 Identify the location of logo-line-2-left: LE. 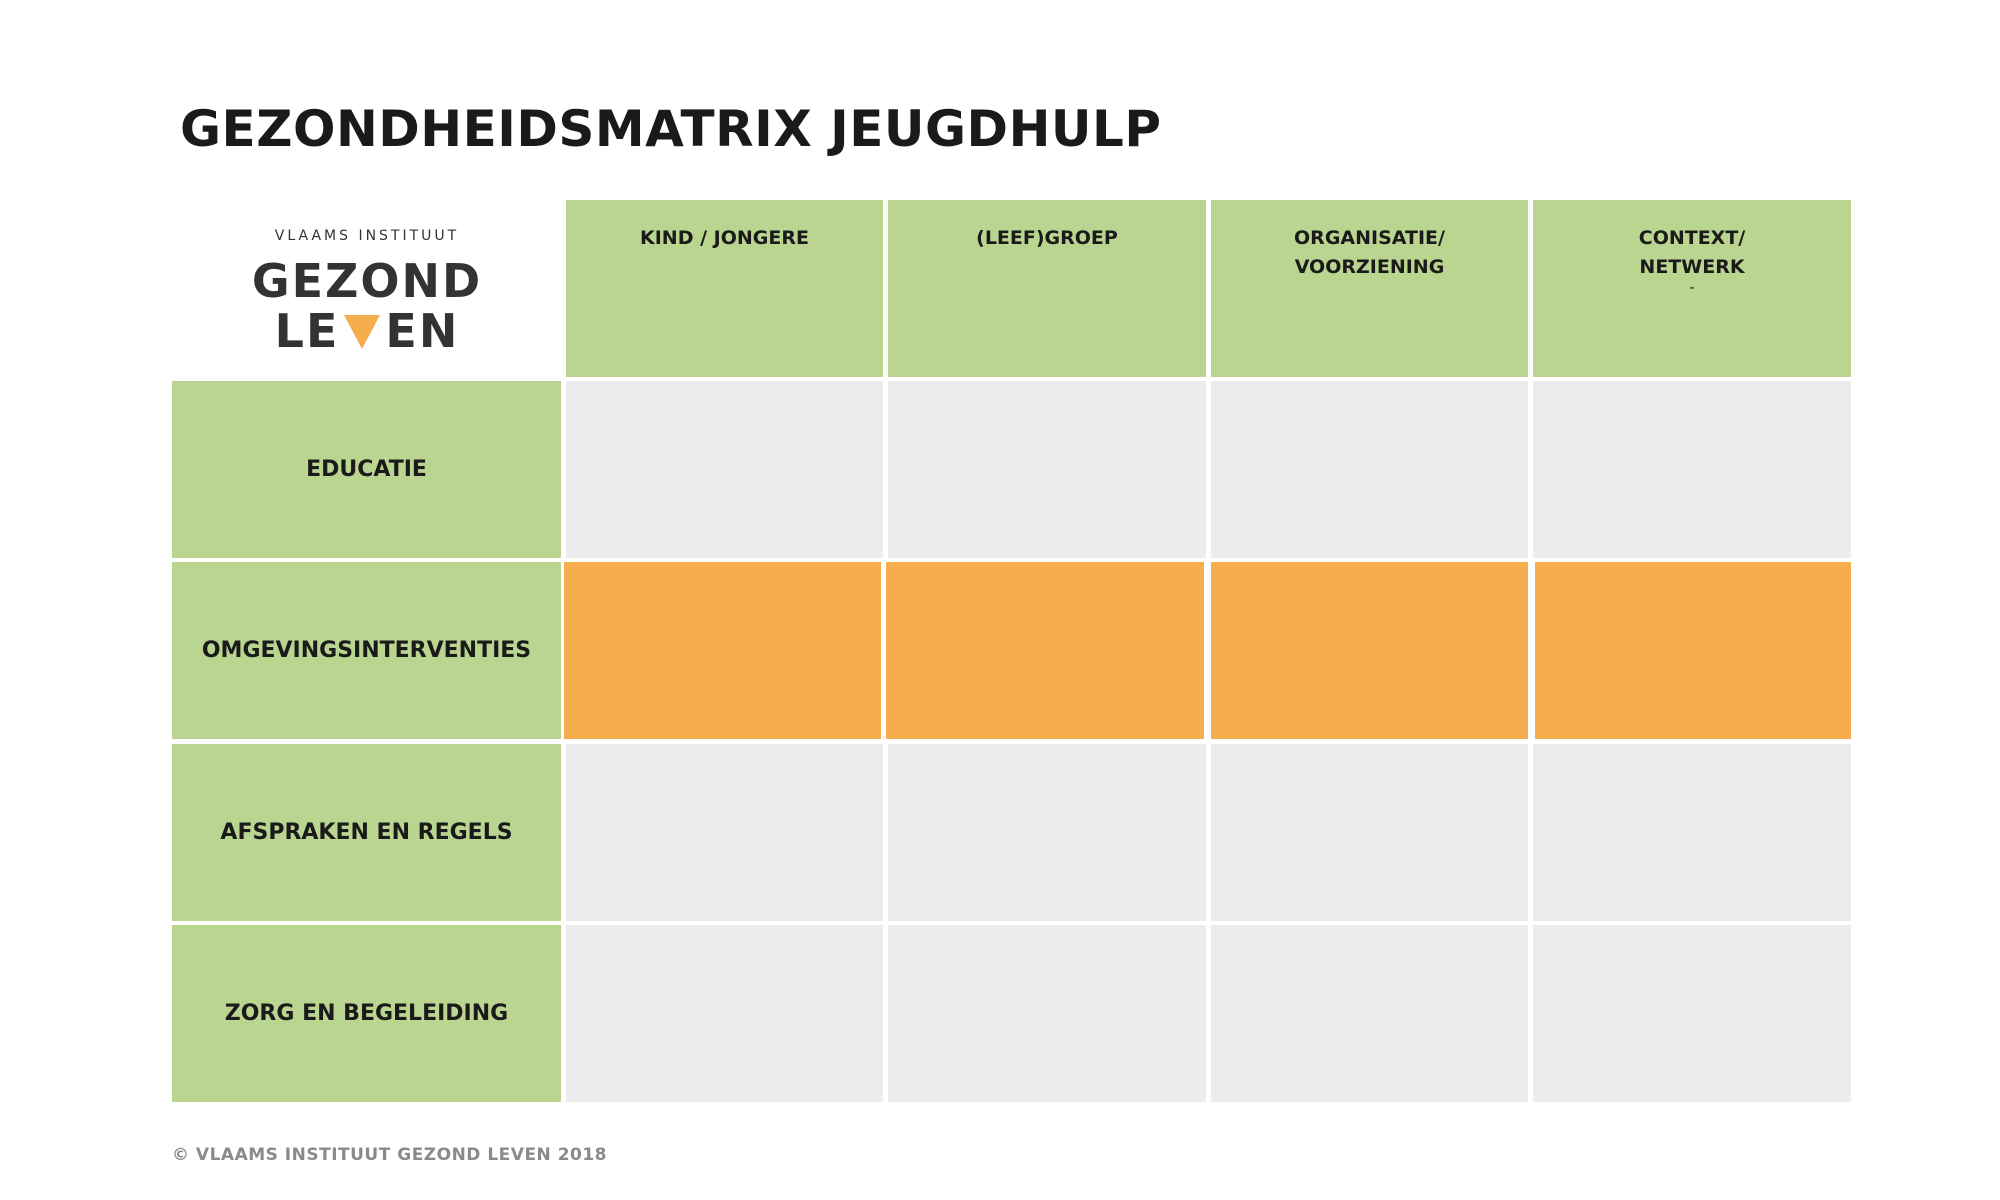
(307, 331).